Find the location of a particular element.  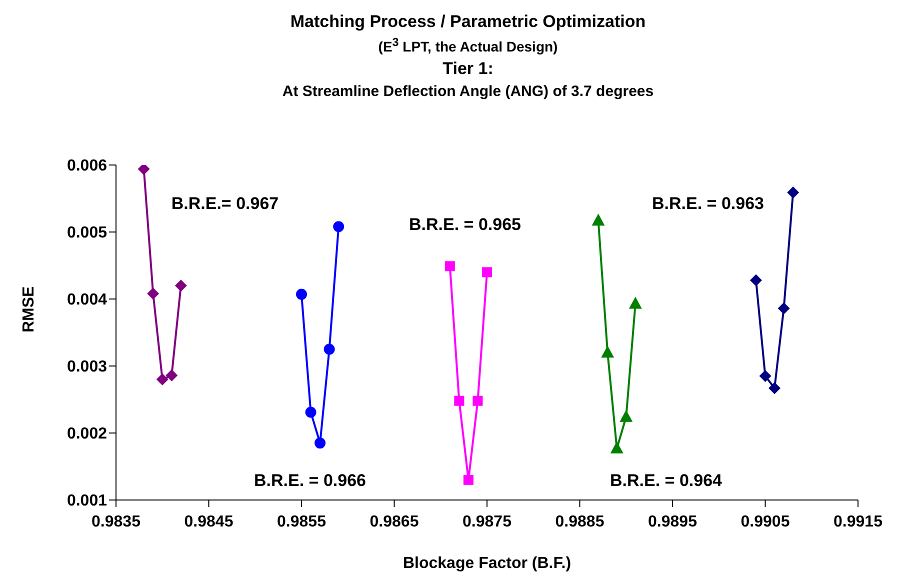

annotation: B.R.E. = 0.965 is located at coordinates (465, 225).